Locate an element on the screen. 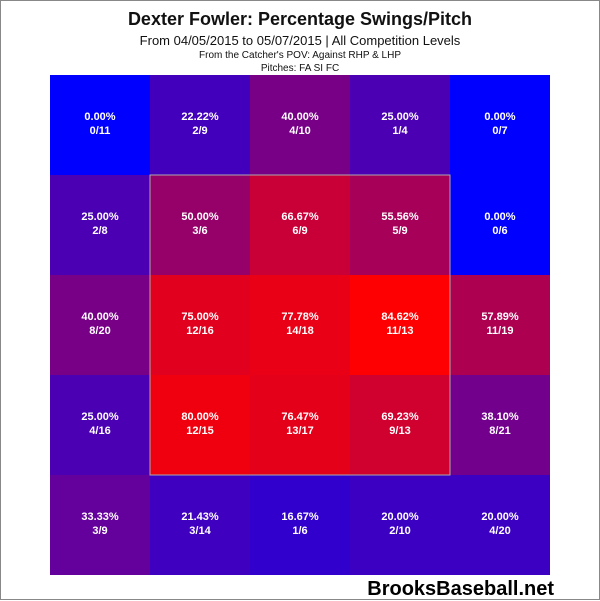  heatmap-cell-r4-c0 is located at coordinates (100, 525).